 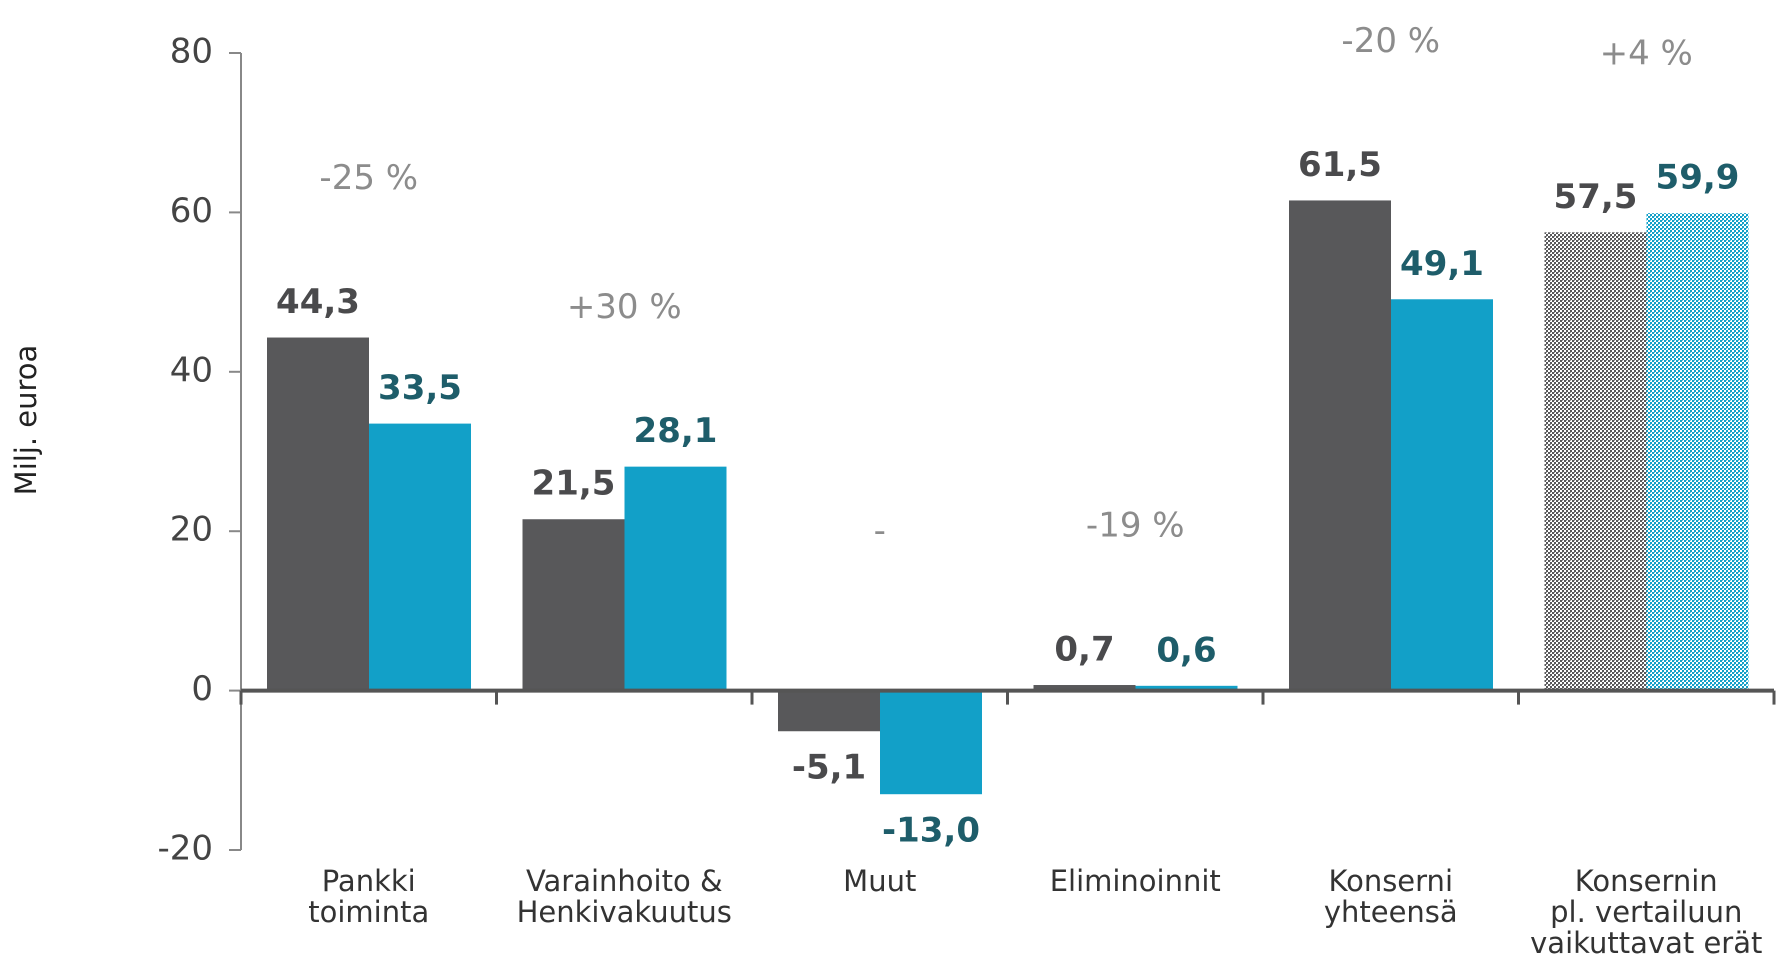 What do you see at coordinates (1596, 197) in the screenshot?
I see `value-label: 57,5` at bounding box center [1596, 197].